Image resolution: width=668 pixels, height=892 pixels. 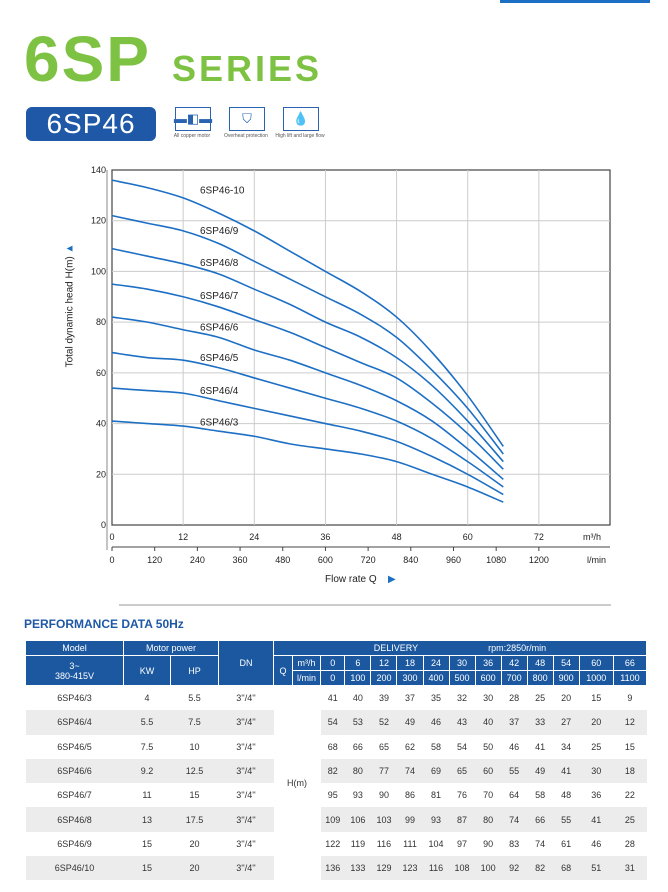 I want to click on x2-tick-label: 720, so click(x=368, y=560).